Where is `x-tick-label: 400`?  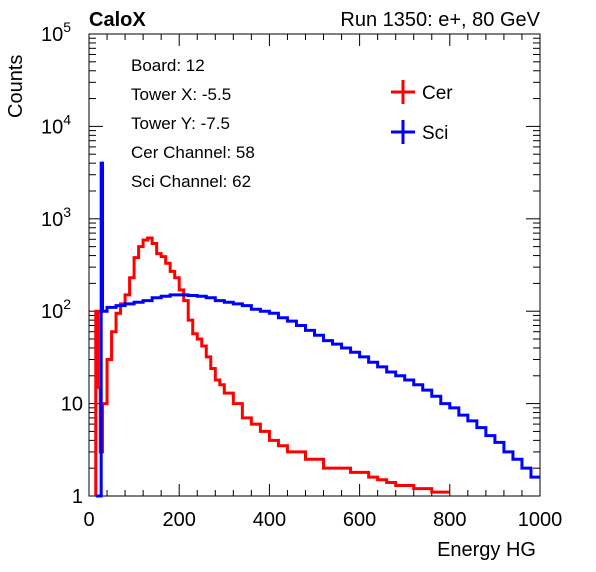 x-tick-label: 400 is located at coordinates (269, 520).